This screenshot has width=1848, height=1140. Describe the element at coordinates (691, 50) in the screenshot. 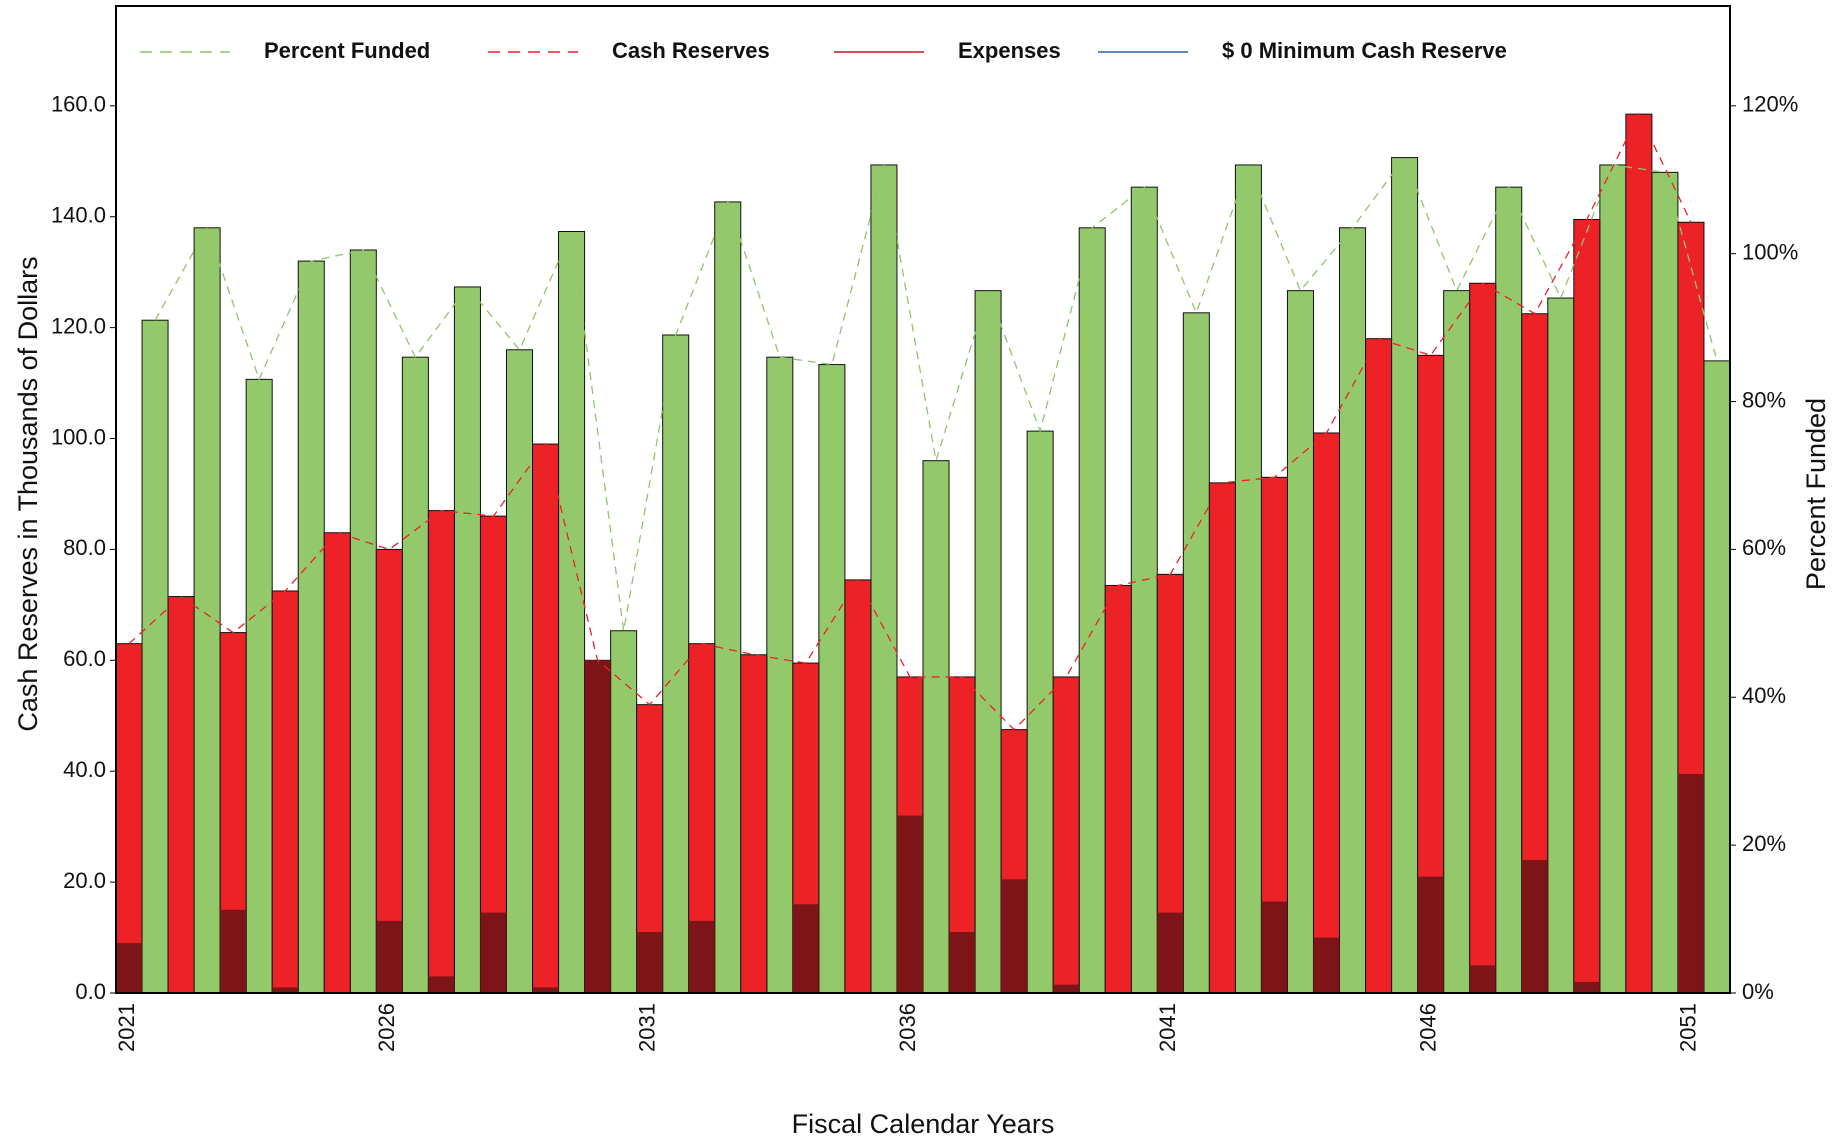

I see `legend-label: Cash Reserves` at that location.